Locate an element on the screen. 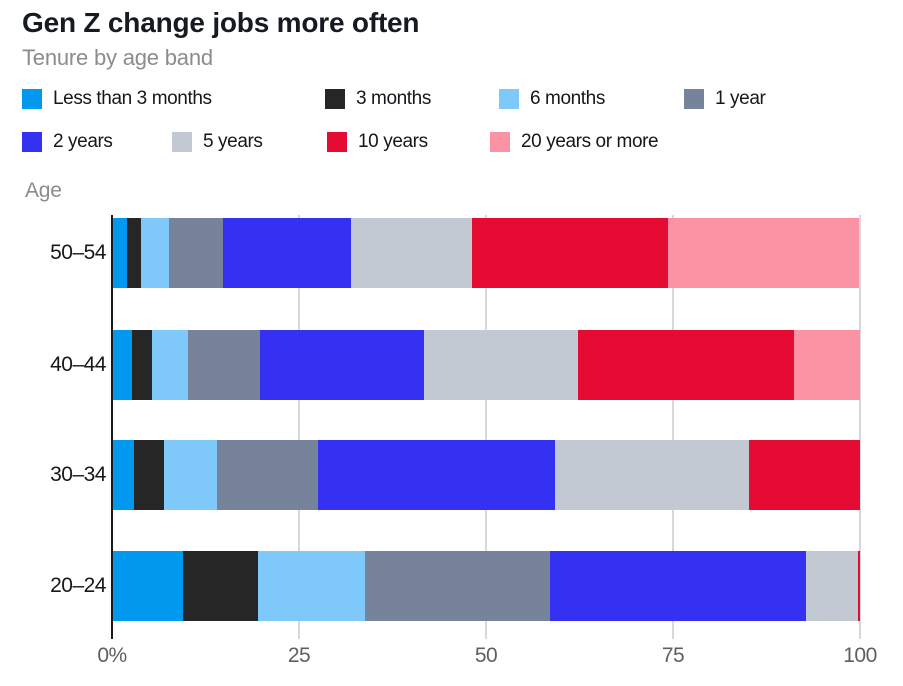 This screenshot has width=903, height=686. x-tick-label: 25 is located at coordinates (299, 655).